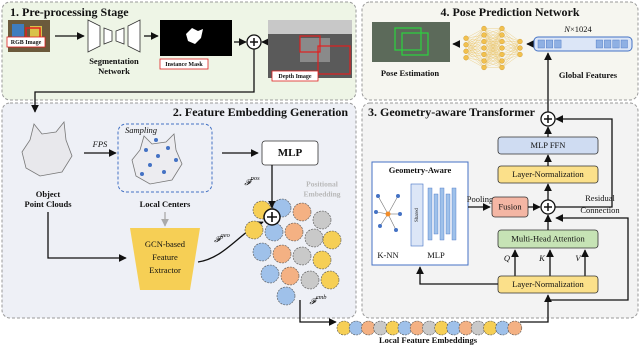 This screenshot has height=348, width=640. What do you see at coordinates (542, 258) in the screenshot?
I see `k-label: K` at bounding box center [542, 258].